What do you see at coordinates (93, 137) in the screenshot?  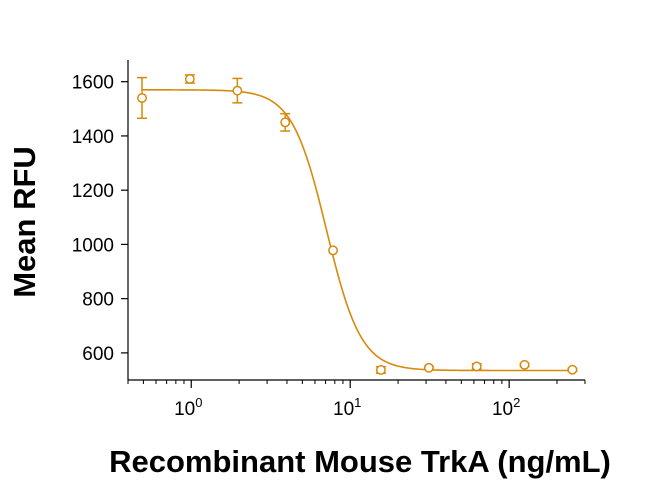 I see `y-tick-label: 1400` at bounding box center [93, 137].